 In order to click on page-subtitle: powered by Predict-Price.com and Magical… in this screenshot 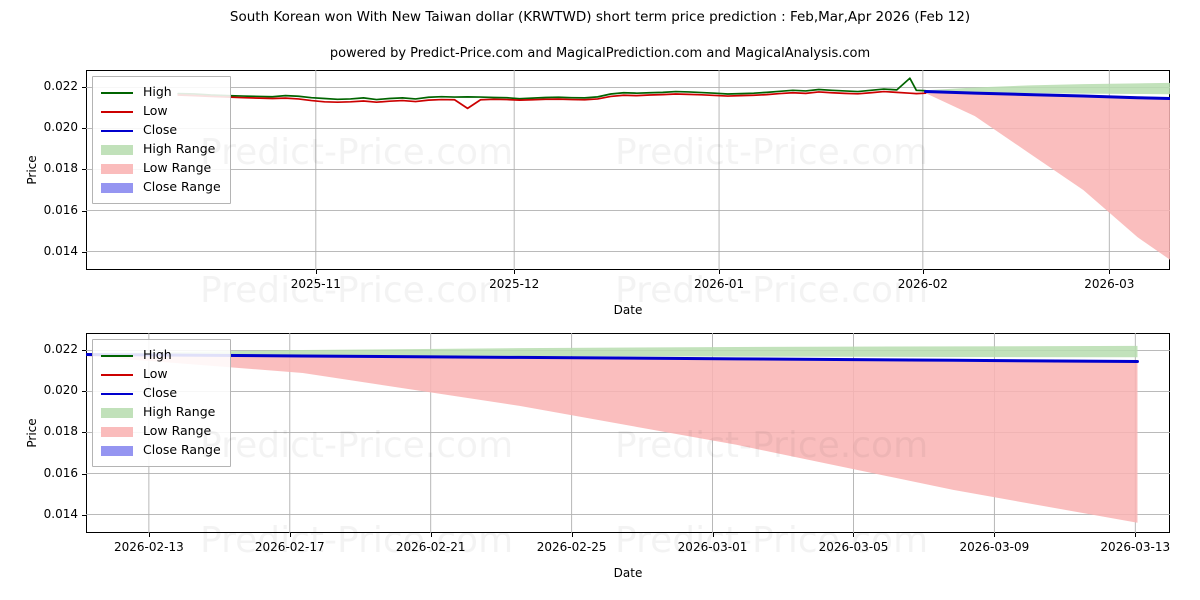, I will do `click(600, 53)`.